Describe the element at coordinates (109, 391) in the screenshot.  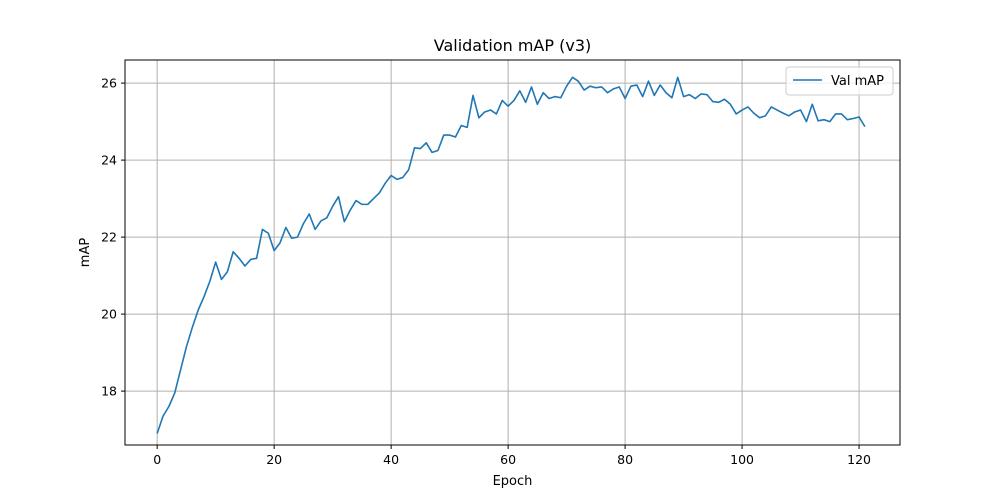
I see `y-tick-label: 18` at that location.